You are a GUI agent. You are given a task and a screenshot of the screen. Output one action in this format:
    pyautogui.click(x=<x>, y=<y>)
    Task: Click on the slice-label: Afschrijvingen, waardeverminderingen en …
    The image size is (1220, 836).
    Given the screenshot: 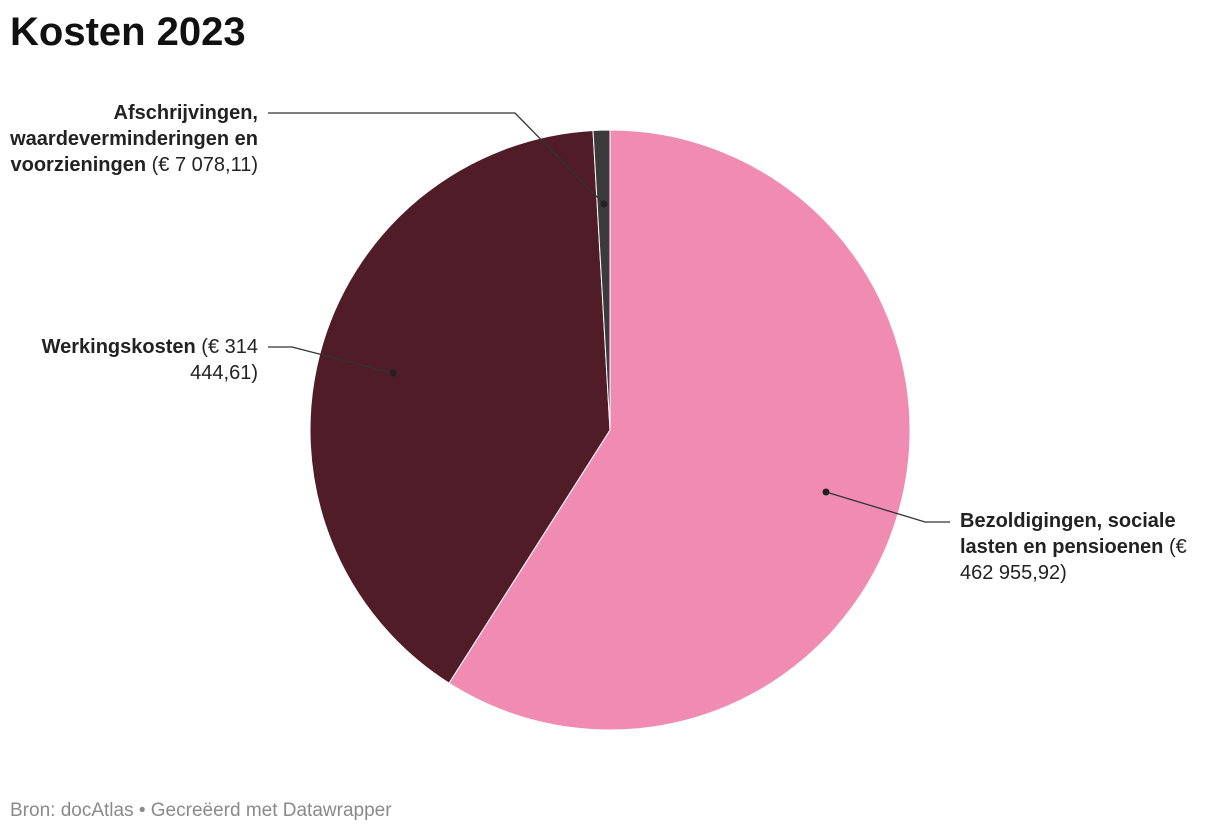 What is the action you would take?
    pyautogui.click(x=129, y=139)
    